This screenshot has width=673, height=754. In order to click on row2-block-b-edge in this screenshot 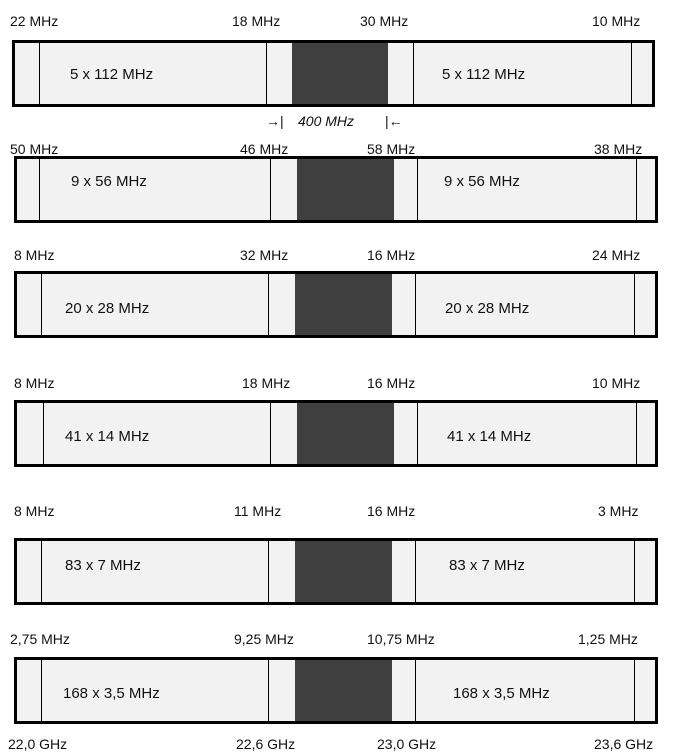, I will do `click(417, 189)`.